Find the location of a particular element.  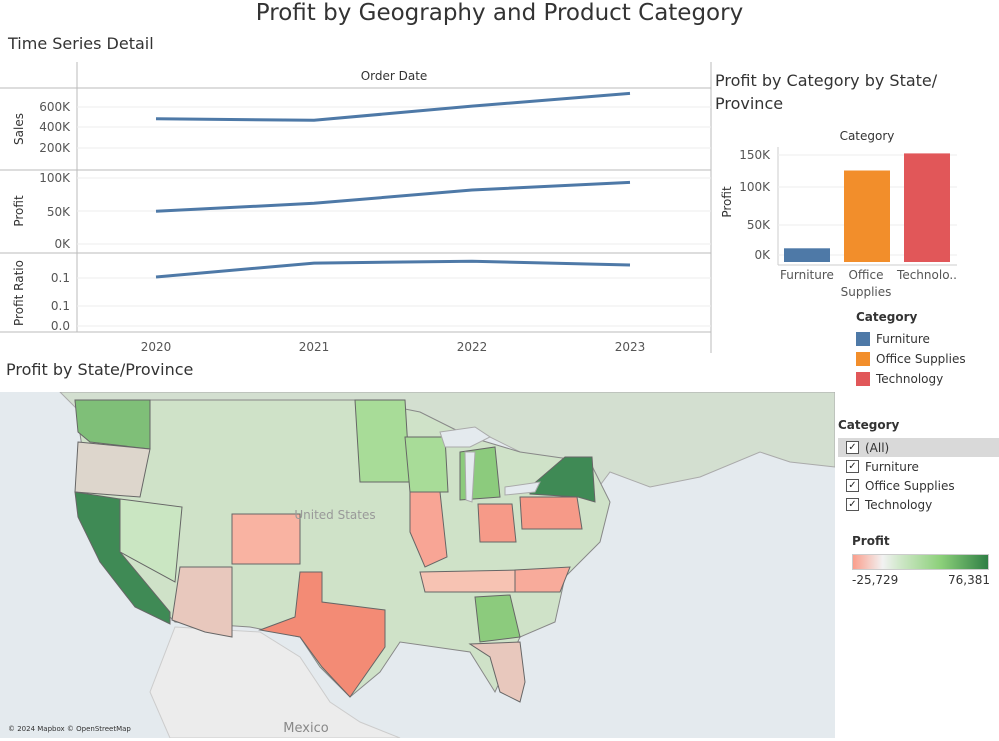

y-tick: 50K is located at coordinates (759, 225).